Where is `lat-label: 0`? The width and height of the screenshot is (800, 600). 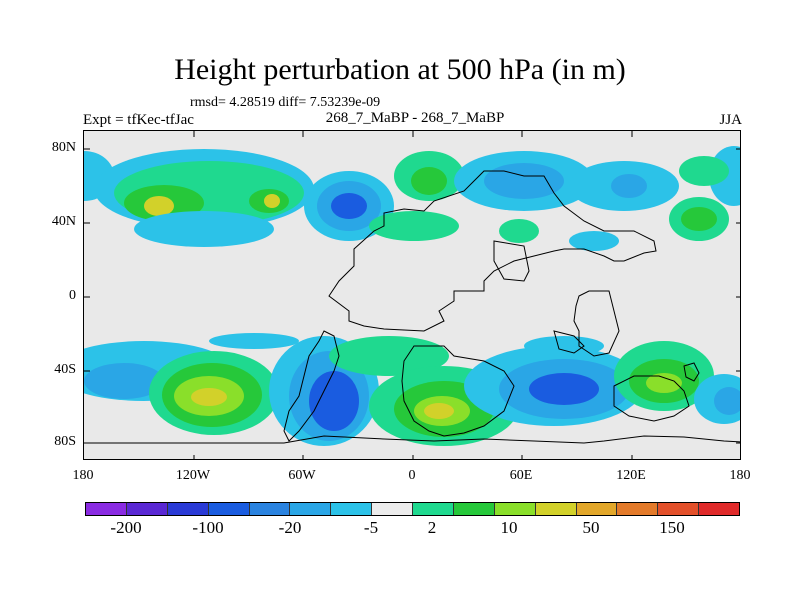 lat-label: 0 is located at coordinates (72, 295).